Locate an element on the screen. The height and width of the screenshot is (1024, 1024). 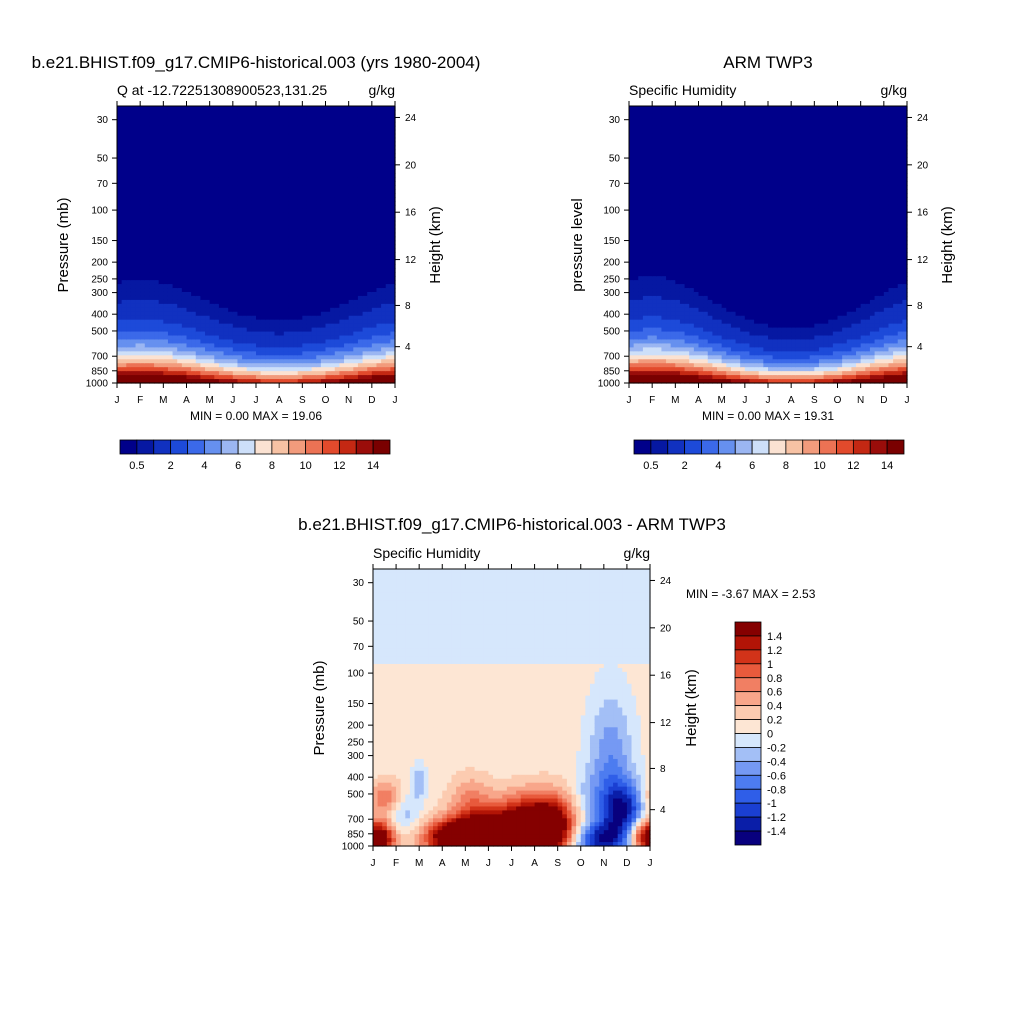
pressure-tick-label: 850 is located at coordinates (99, 371).